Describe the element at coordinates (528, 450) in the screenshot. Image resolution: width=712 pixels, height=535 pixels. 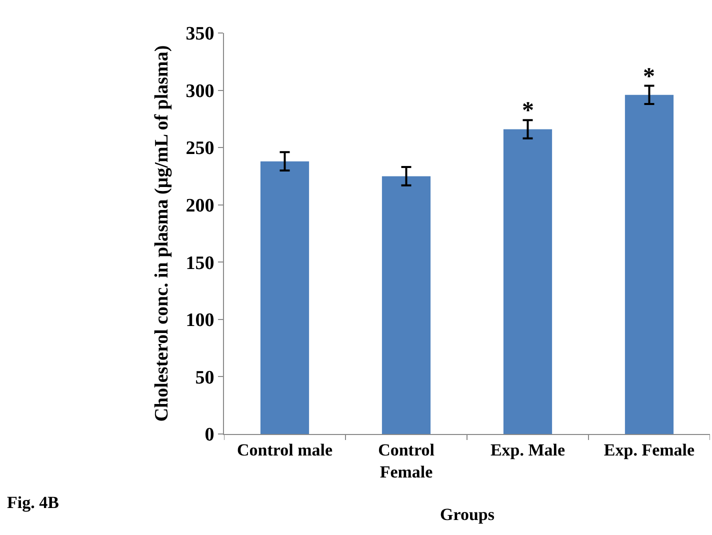
I see `x-tick-label: Exp. Male` at that location.